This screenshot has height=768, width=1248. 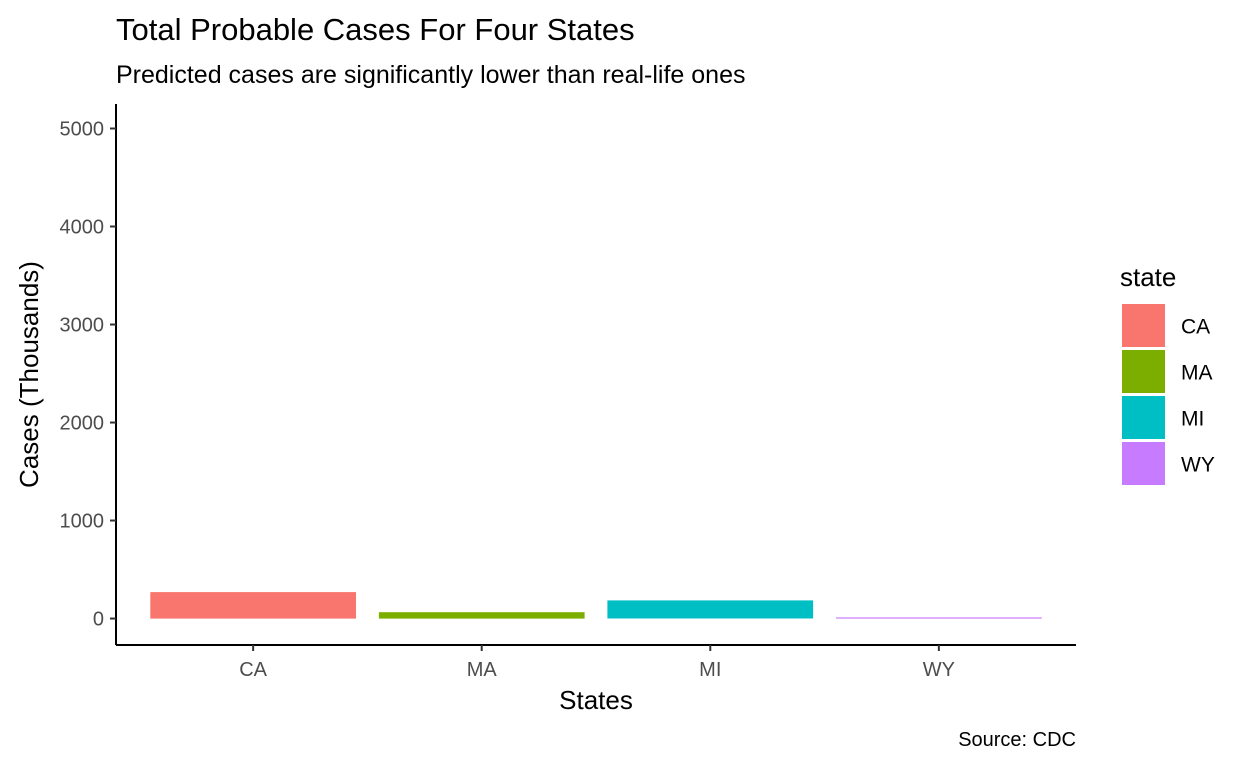 What do you see at coordinates (253, 605) in the screenshot?
I see `bar-ca` at bounding box center [253, 605].